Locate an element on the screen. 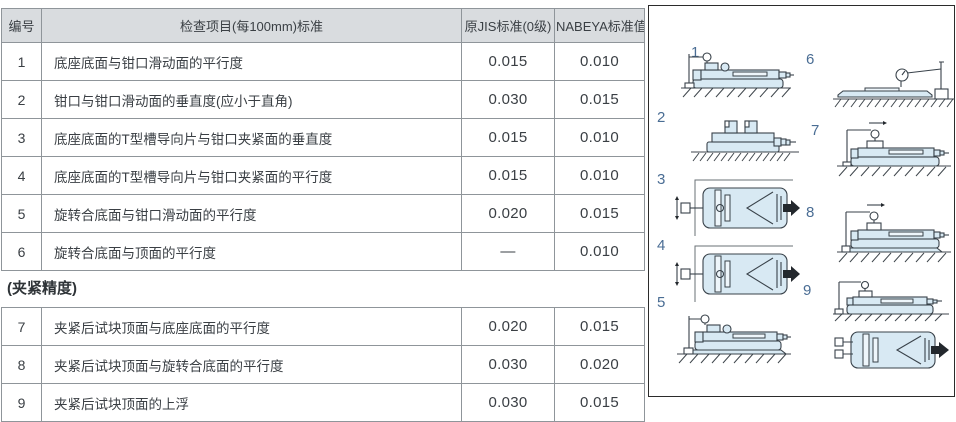  row-item: 底座底面与钳口滑动面的平行度 is located at coordinates (251, 61).